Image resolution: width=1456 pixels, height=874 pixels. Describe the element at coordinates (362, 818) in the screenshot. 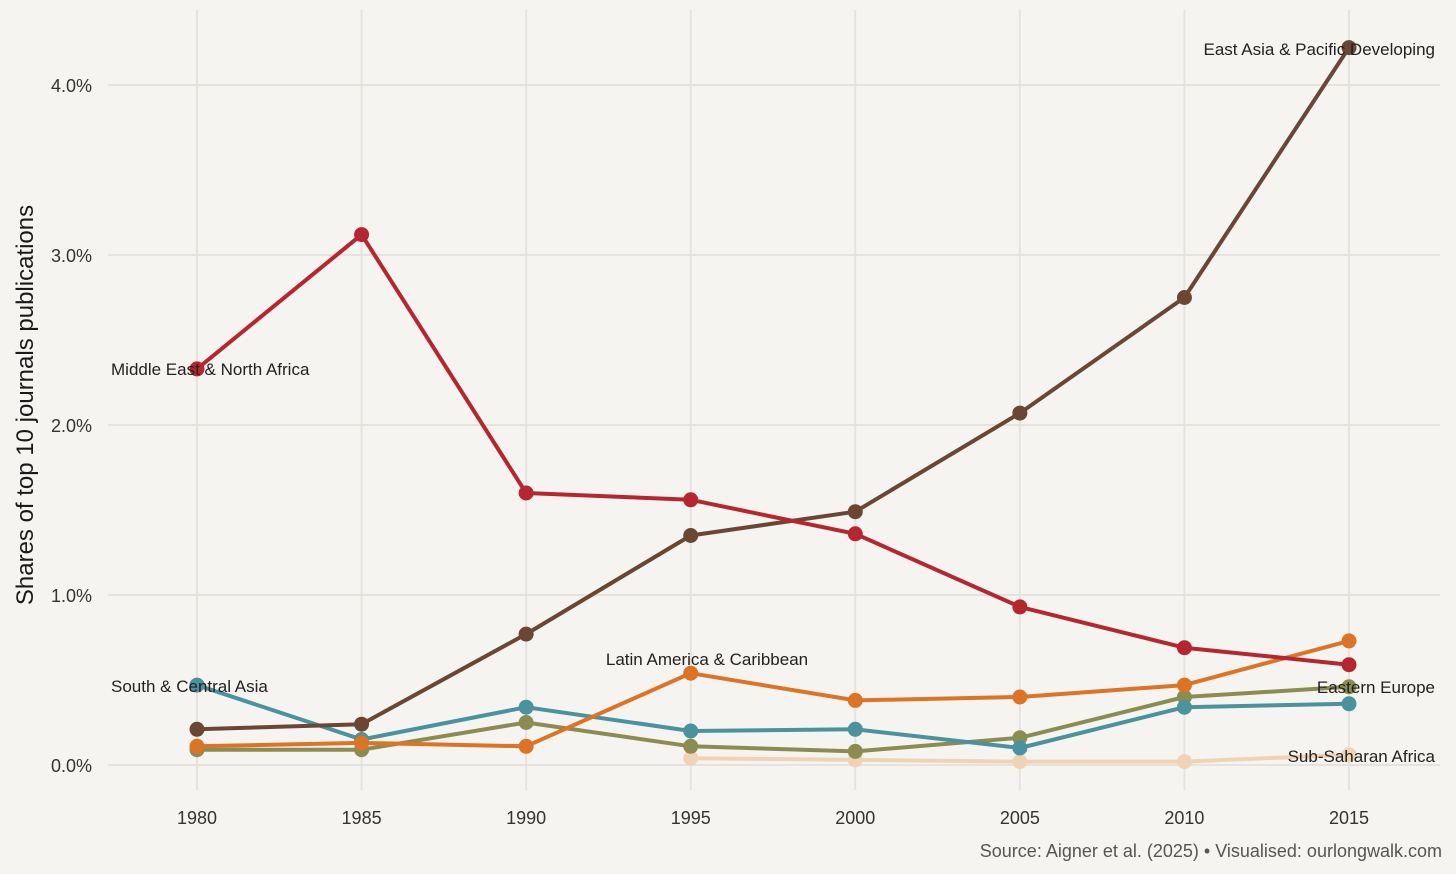

I see `x-tick-label: 1985` at that location.